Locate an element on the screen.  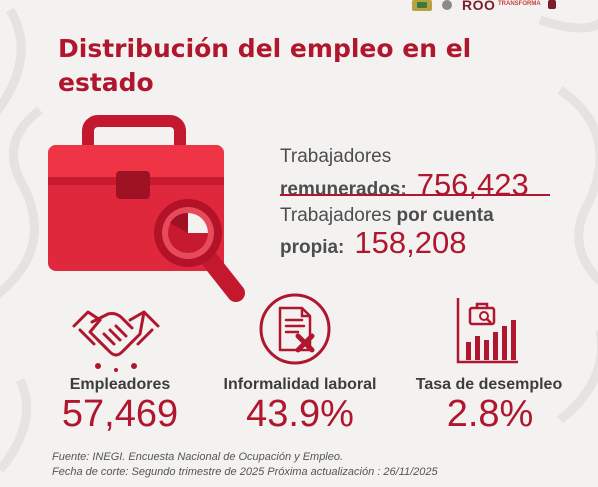
cuenta-propia-label-a: Trabajadores is located at coordinates (338, 215).